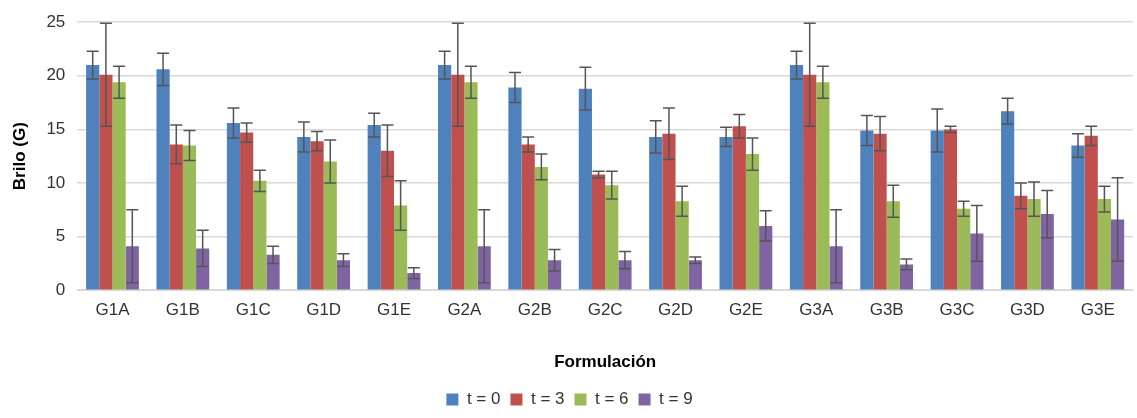 Image resolution: width=1137 pixels, height=418 pixels. What do you see at coordinates (253, 310) in the screenshot?
I see `x-tick-label: G1C` at bounding box center [253, 310].